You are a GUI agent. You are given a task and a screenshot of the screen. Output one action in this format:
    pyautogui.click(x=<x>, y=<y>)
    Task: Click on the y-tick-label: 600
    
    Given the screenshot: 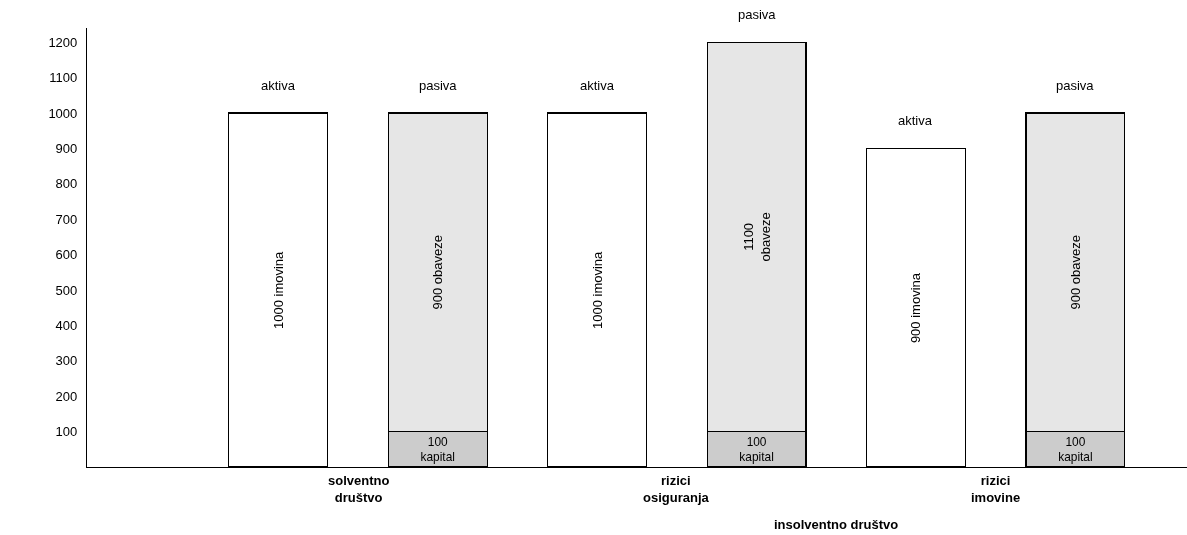 What is the action you would take?
    pyautogui.click(x=66, y=255)
    